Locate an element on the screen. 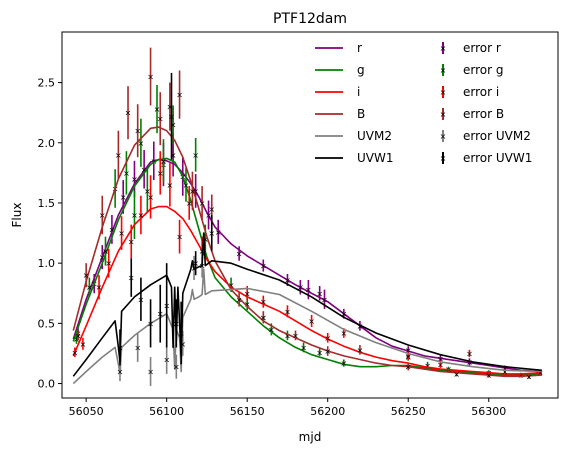 The image size is (567, 457). legend-label: error i is located at coordinates (481, 92).